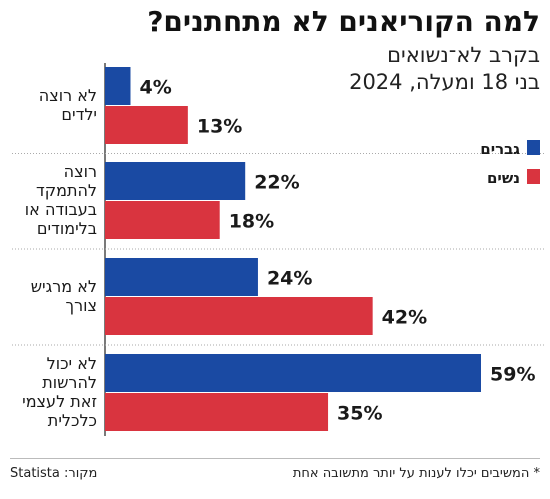 This screenshot has height=499, width=550. What do you see at coordinates (61, 209) in the screenshot?
I see `category-label: בעבודה או` at bounding box center [61, 209].